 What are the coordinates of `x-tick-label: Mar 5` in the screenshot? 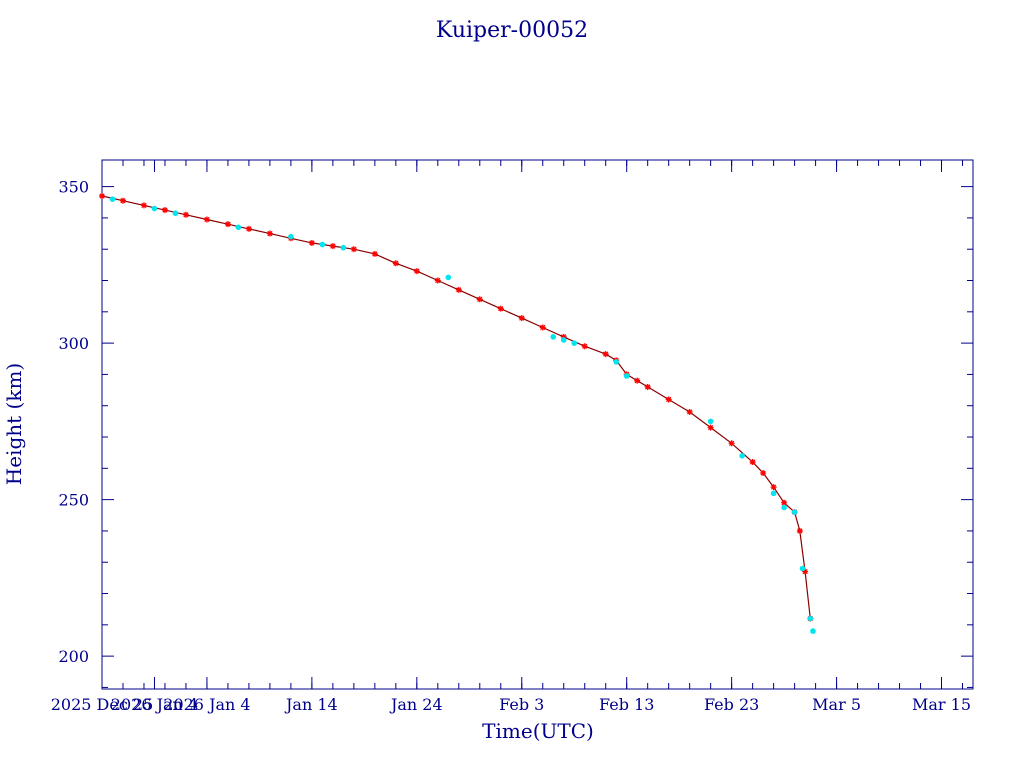 It's located at (836, 704).